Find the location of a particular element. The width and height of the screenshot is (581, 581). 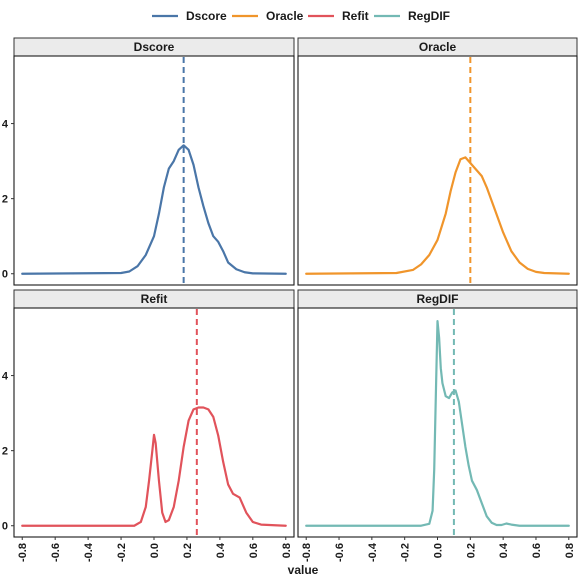

density-line-dscore is located at coordinates (154, 209).